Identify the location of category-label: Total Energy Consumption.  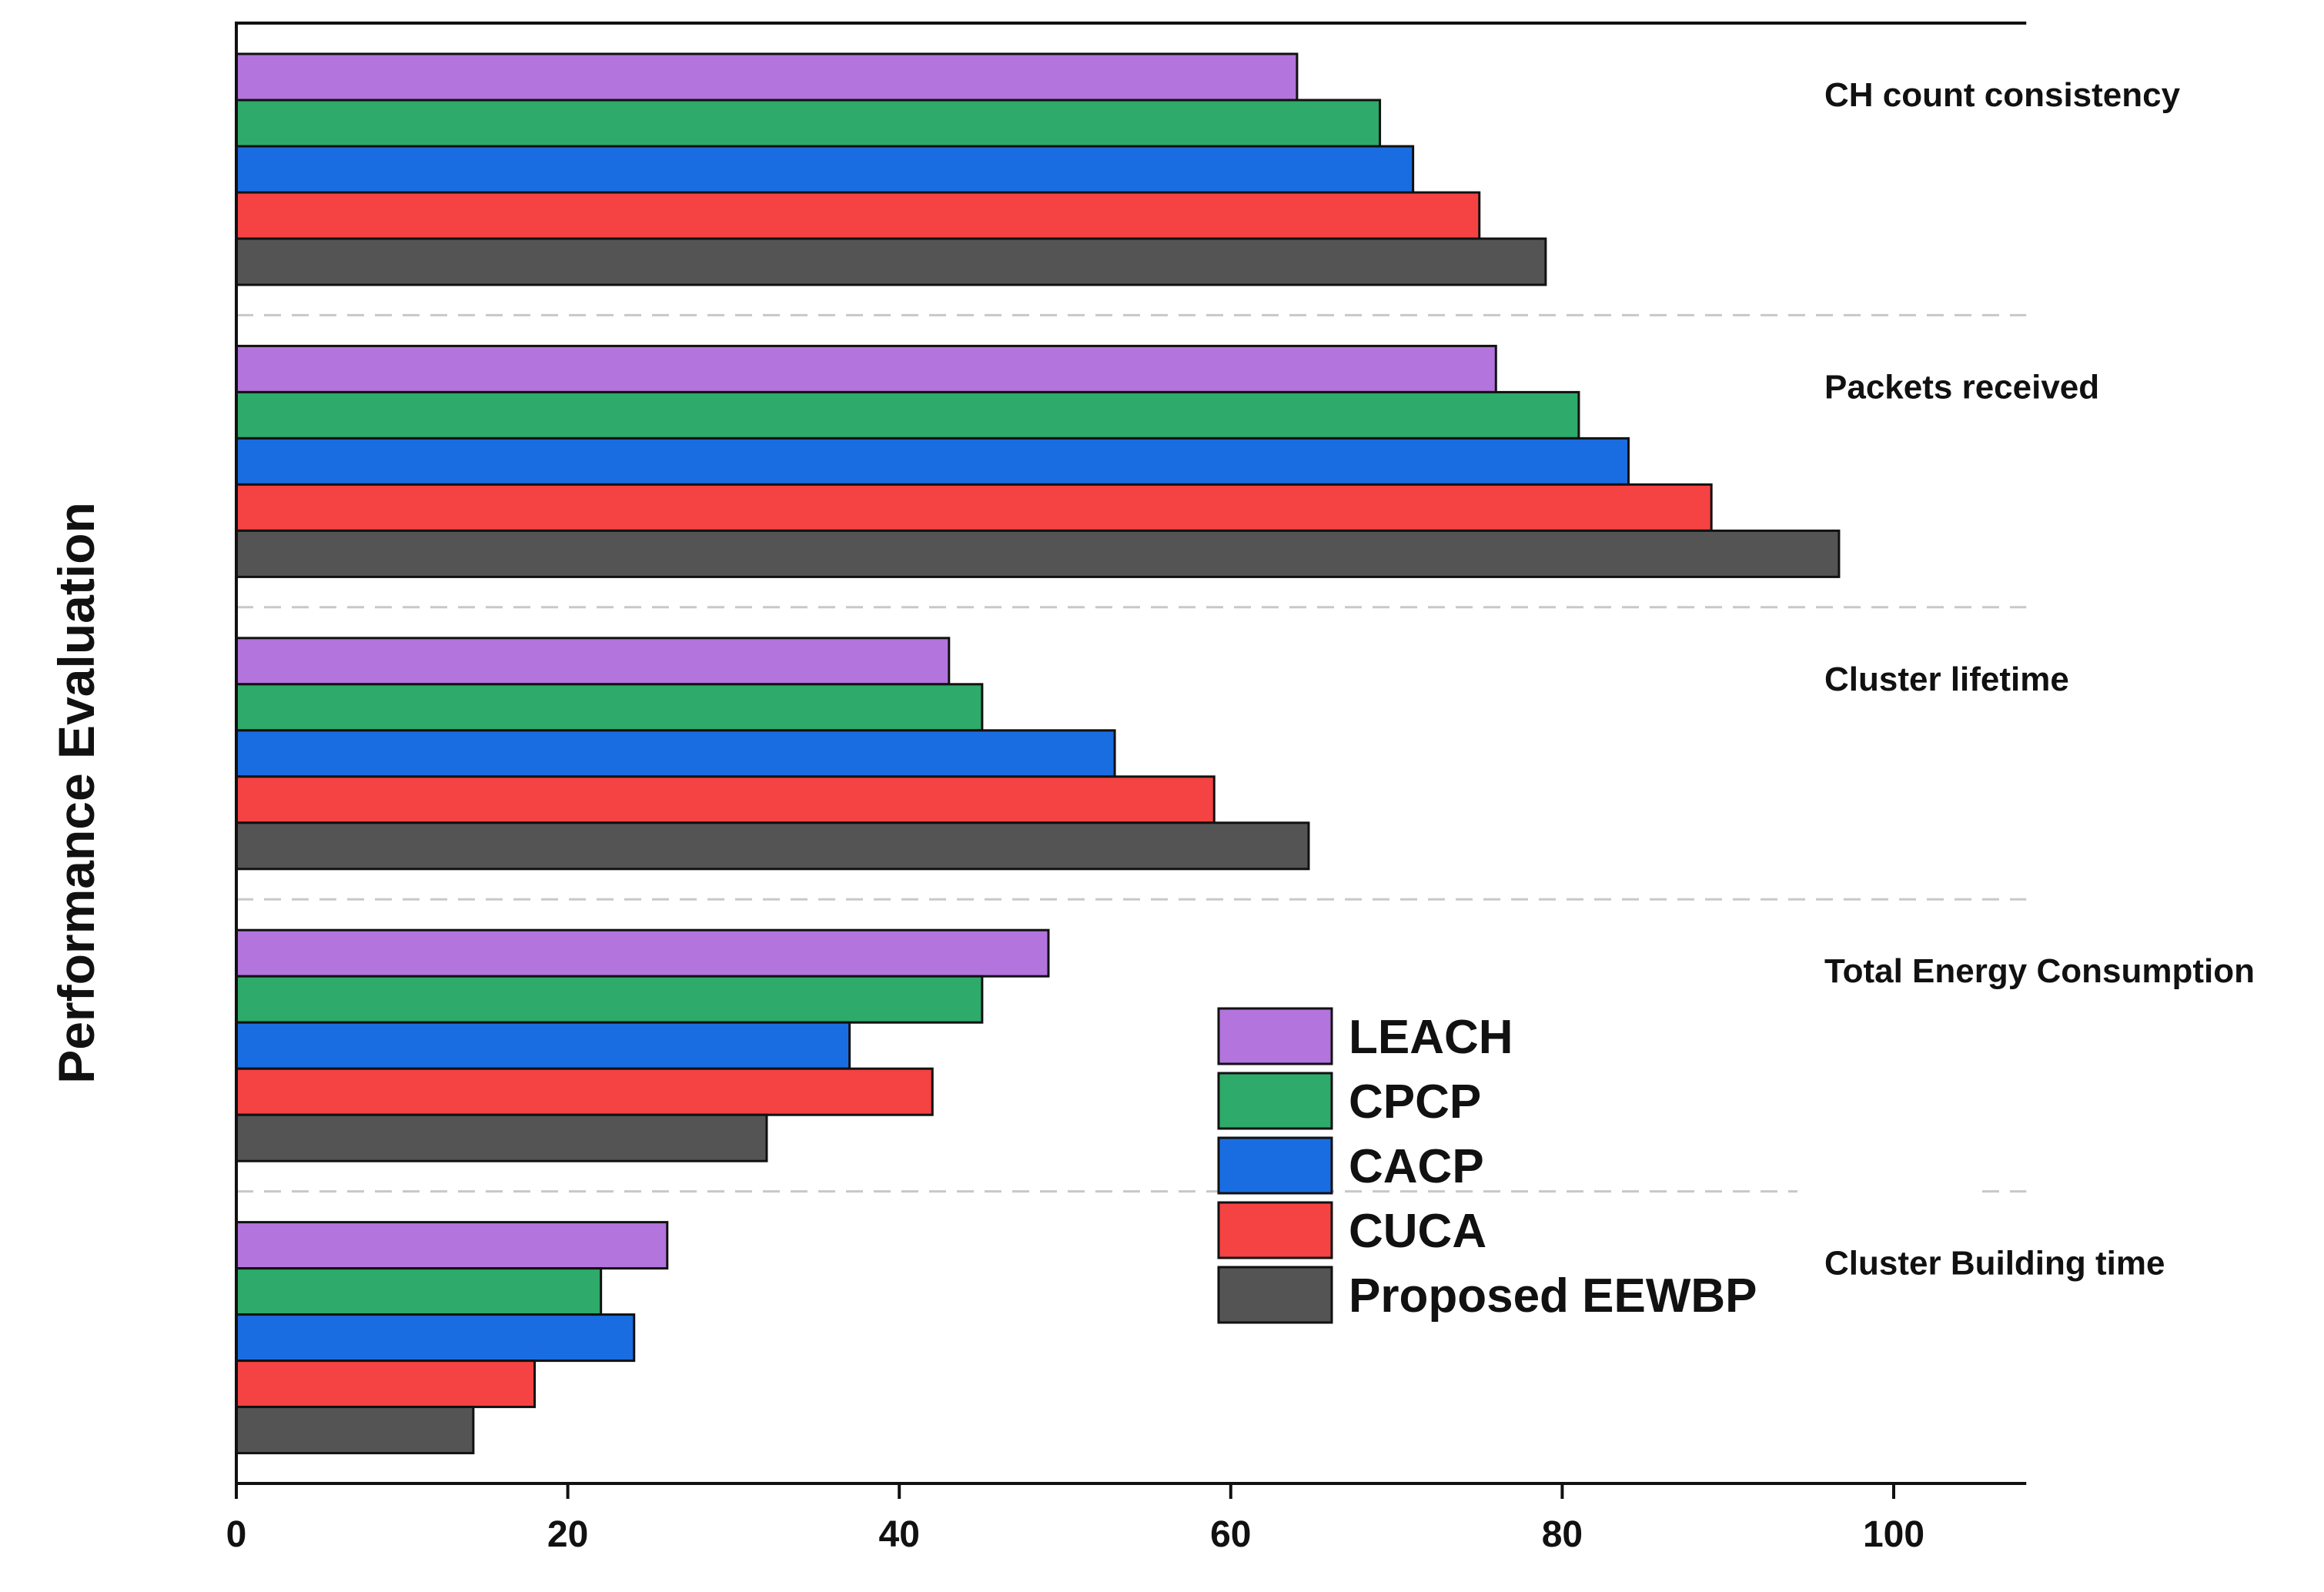
(2039, 971).